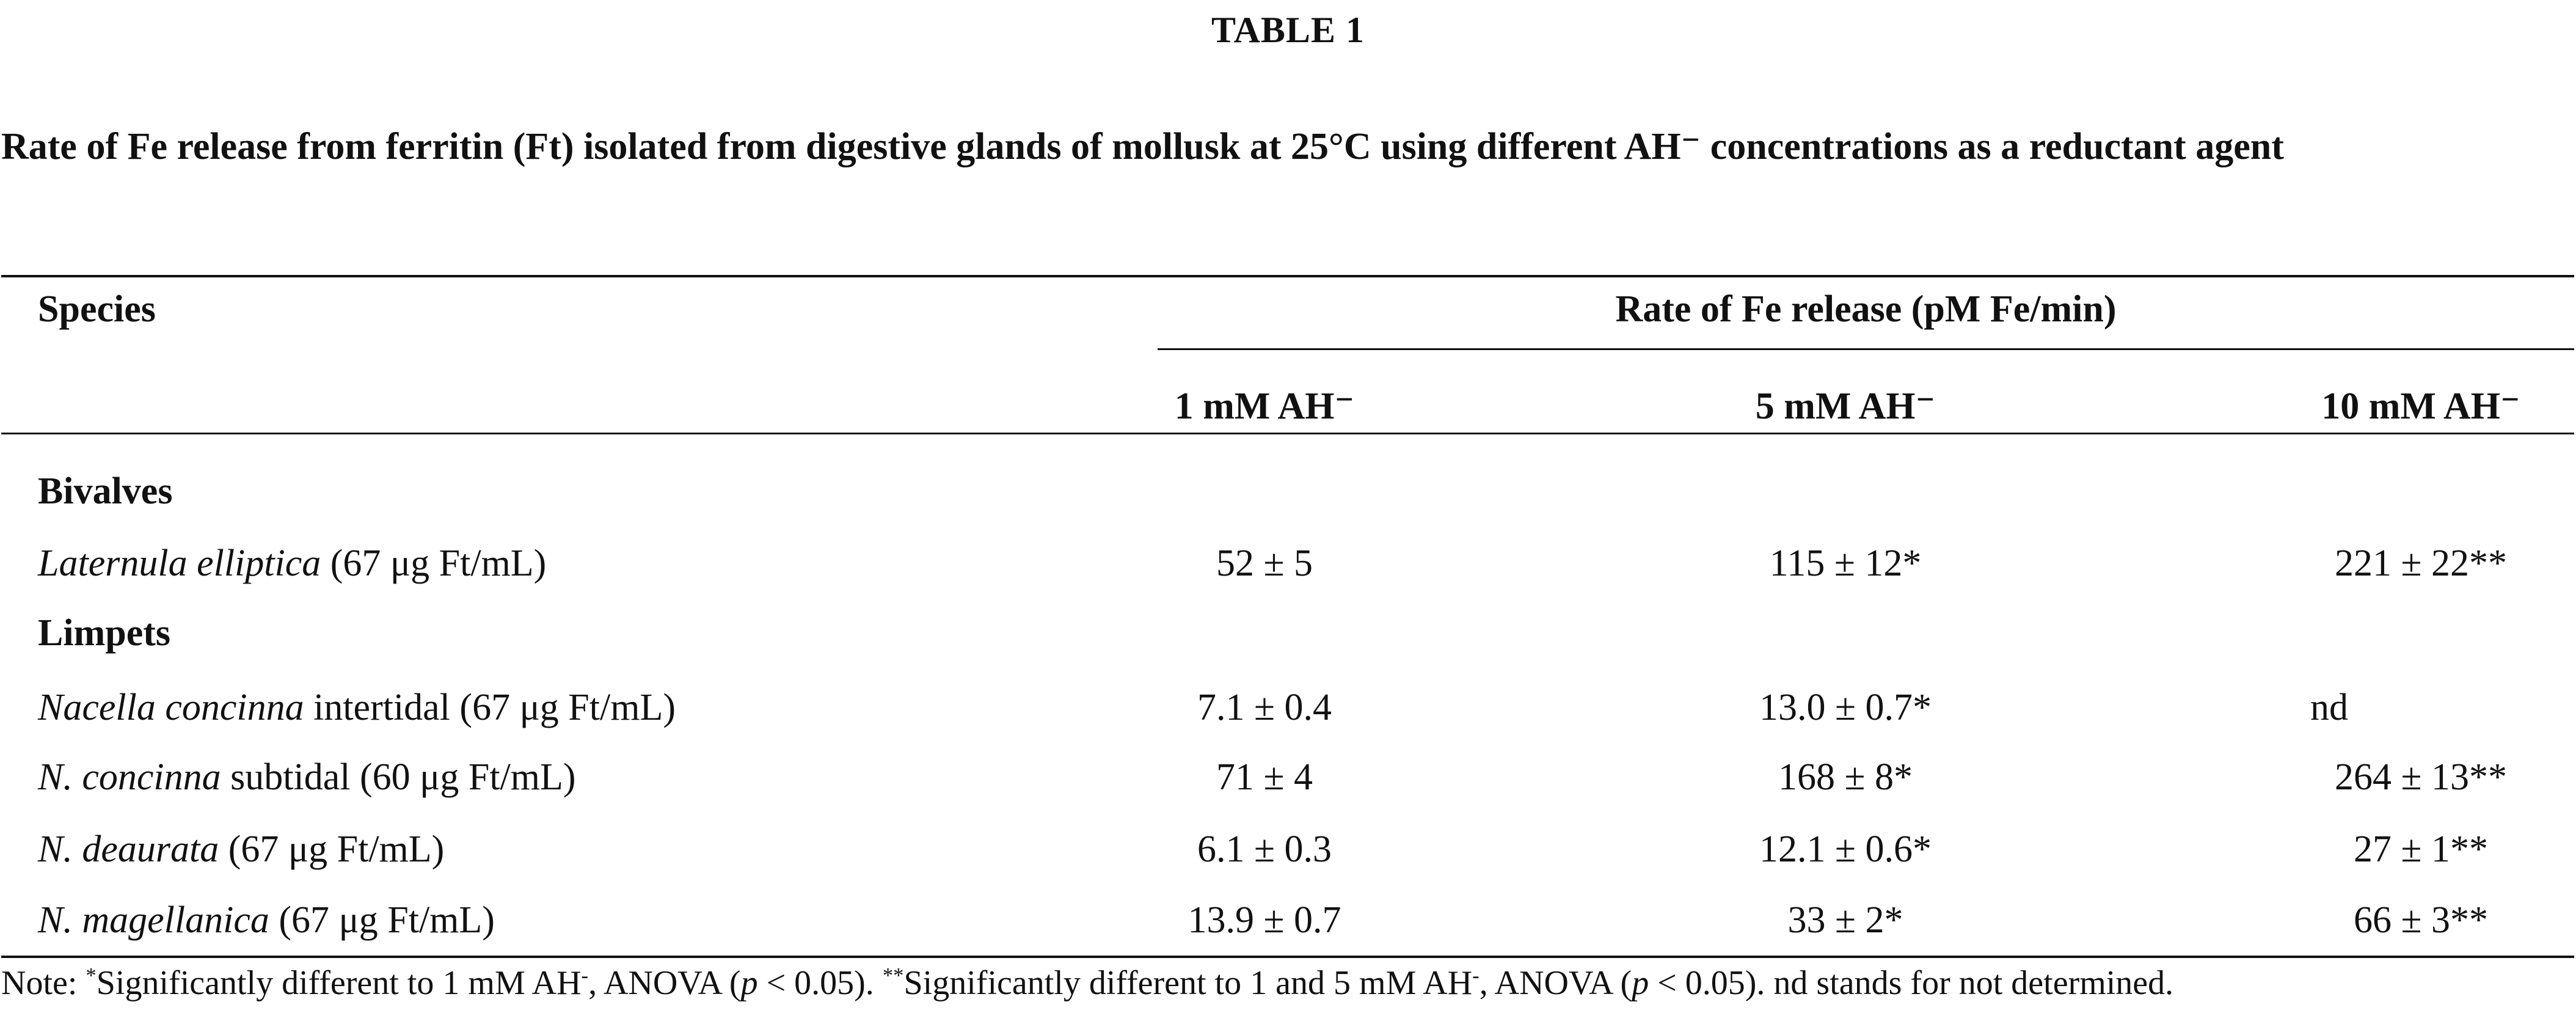  What do you see at coordinates (1264, 920) in the screenshot?
I see `value-1mm: 13.9 ± 0.7` at bounding box center [1264, 920].